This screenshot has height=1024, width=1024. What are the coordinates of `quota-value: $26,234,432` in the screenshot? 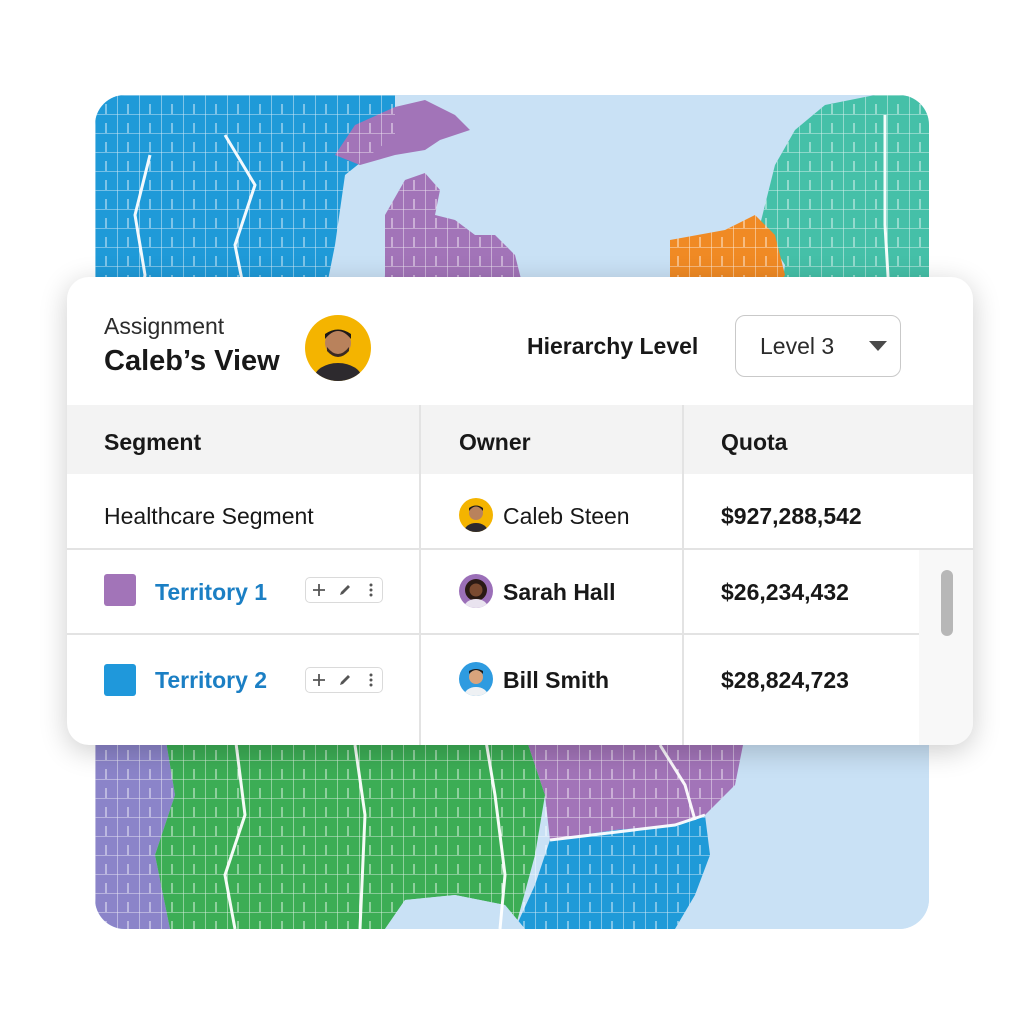 It's located at (785, 592).